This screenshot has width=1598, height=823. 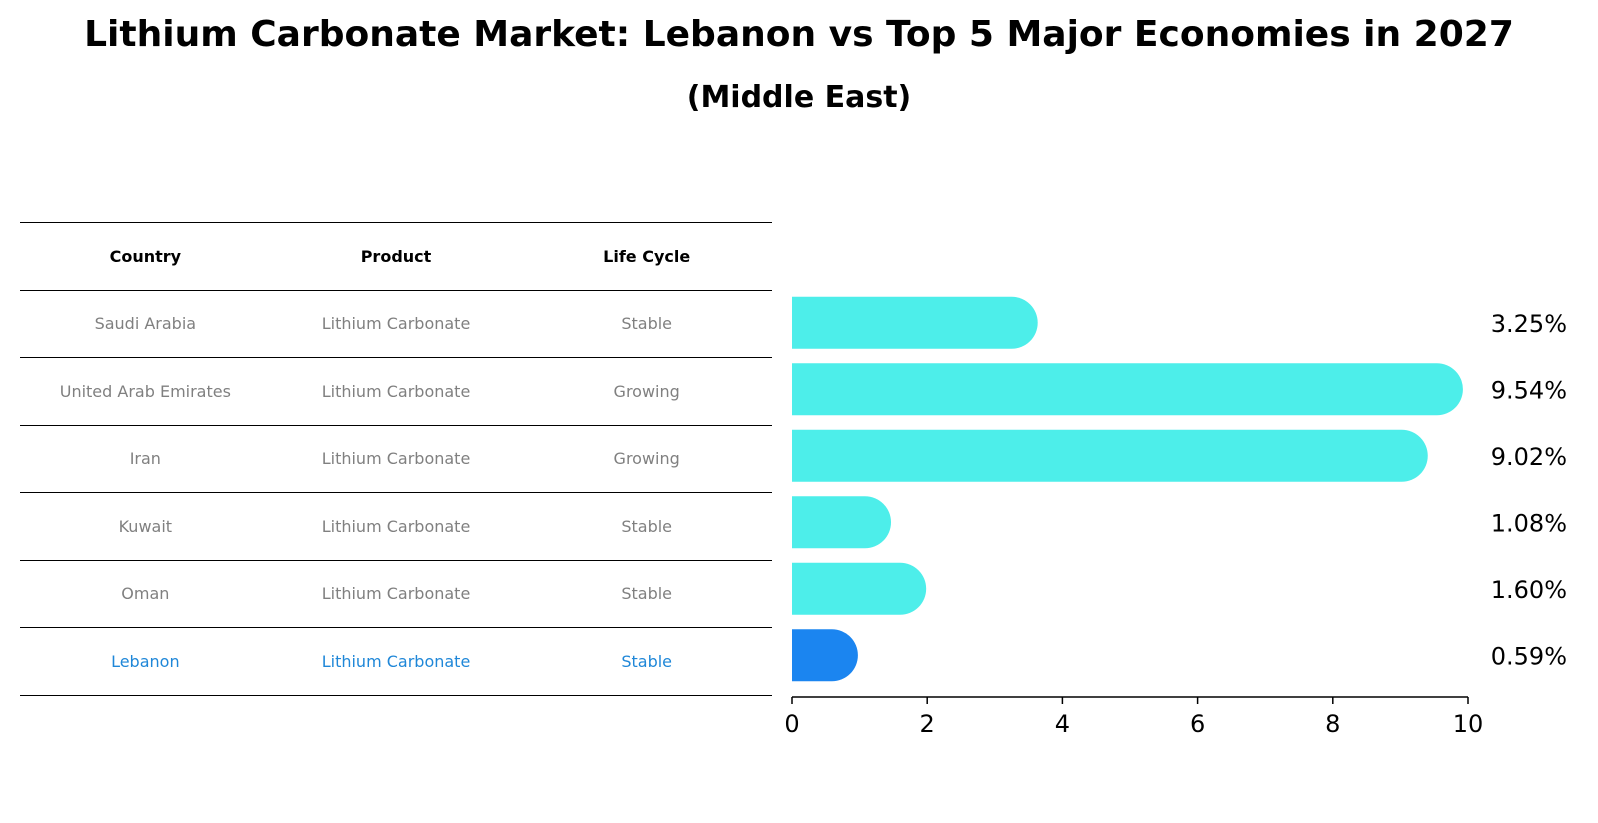 I want to click on x-tick-label: 0, so click(x=791, y=724).